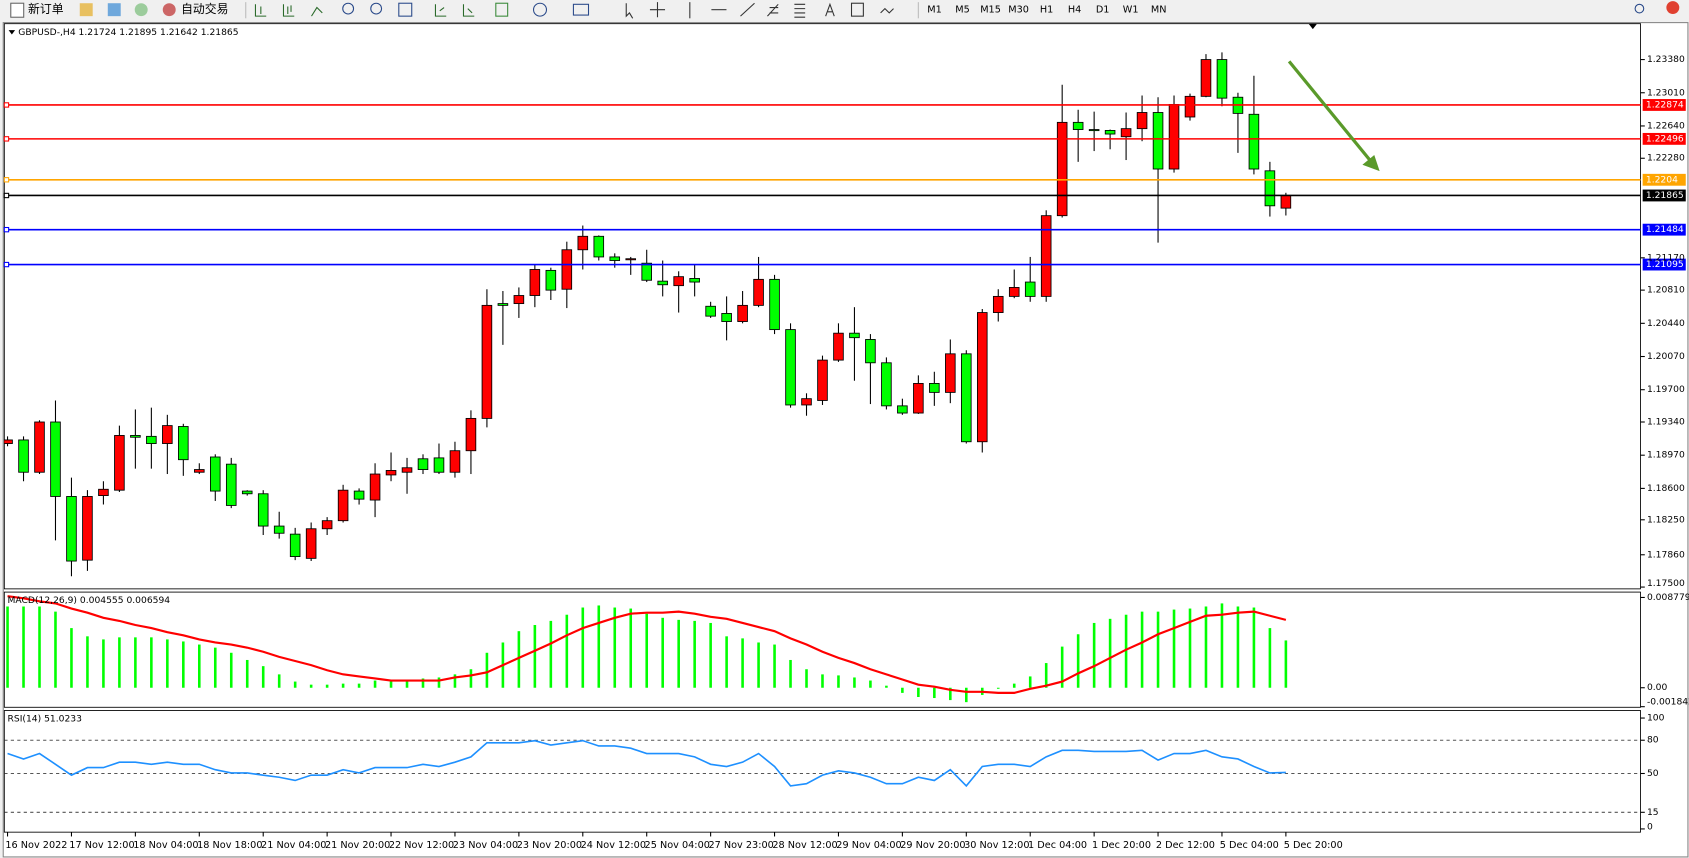 This screenshot has height=858, width=1689. I want to click on x-tick-label: 29 Nov 20:00, so click(932, 845).